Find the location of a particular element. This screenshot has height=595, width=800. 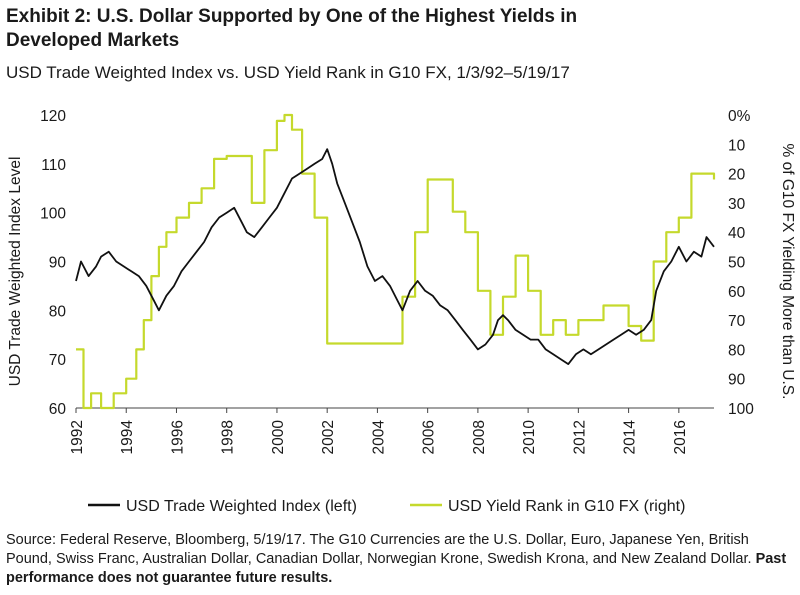

y-left-tick-label: 80 is located at coordinates (58, 311).